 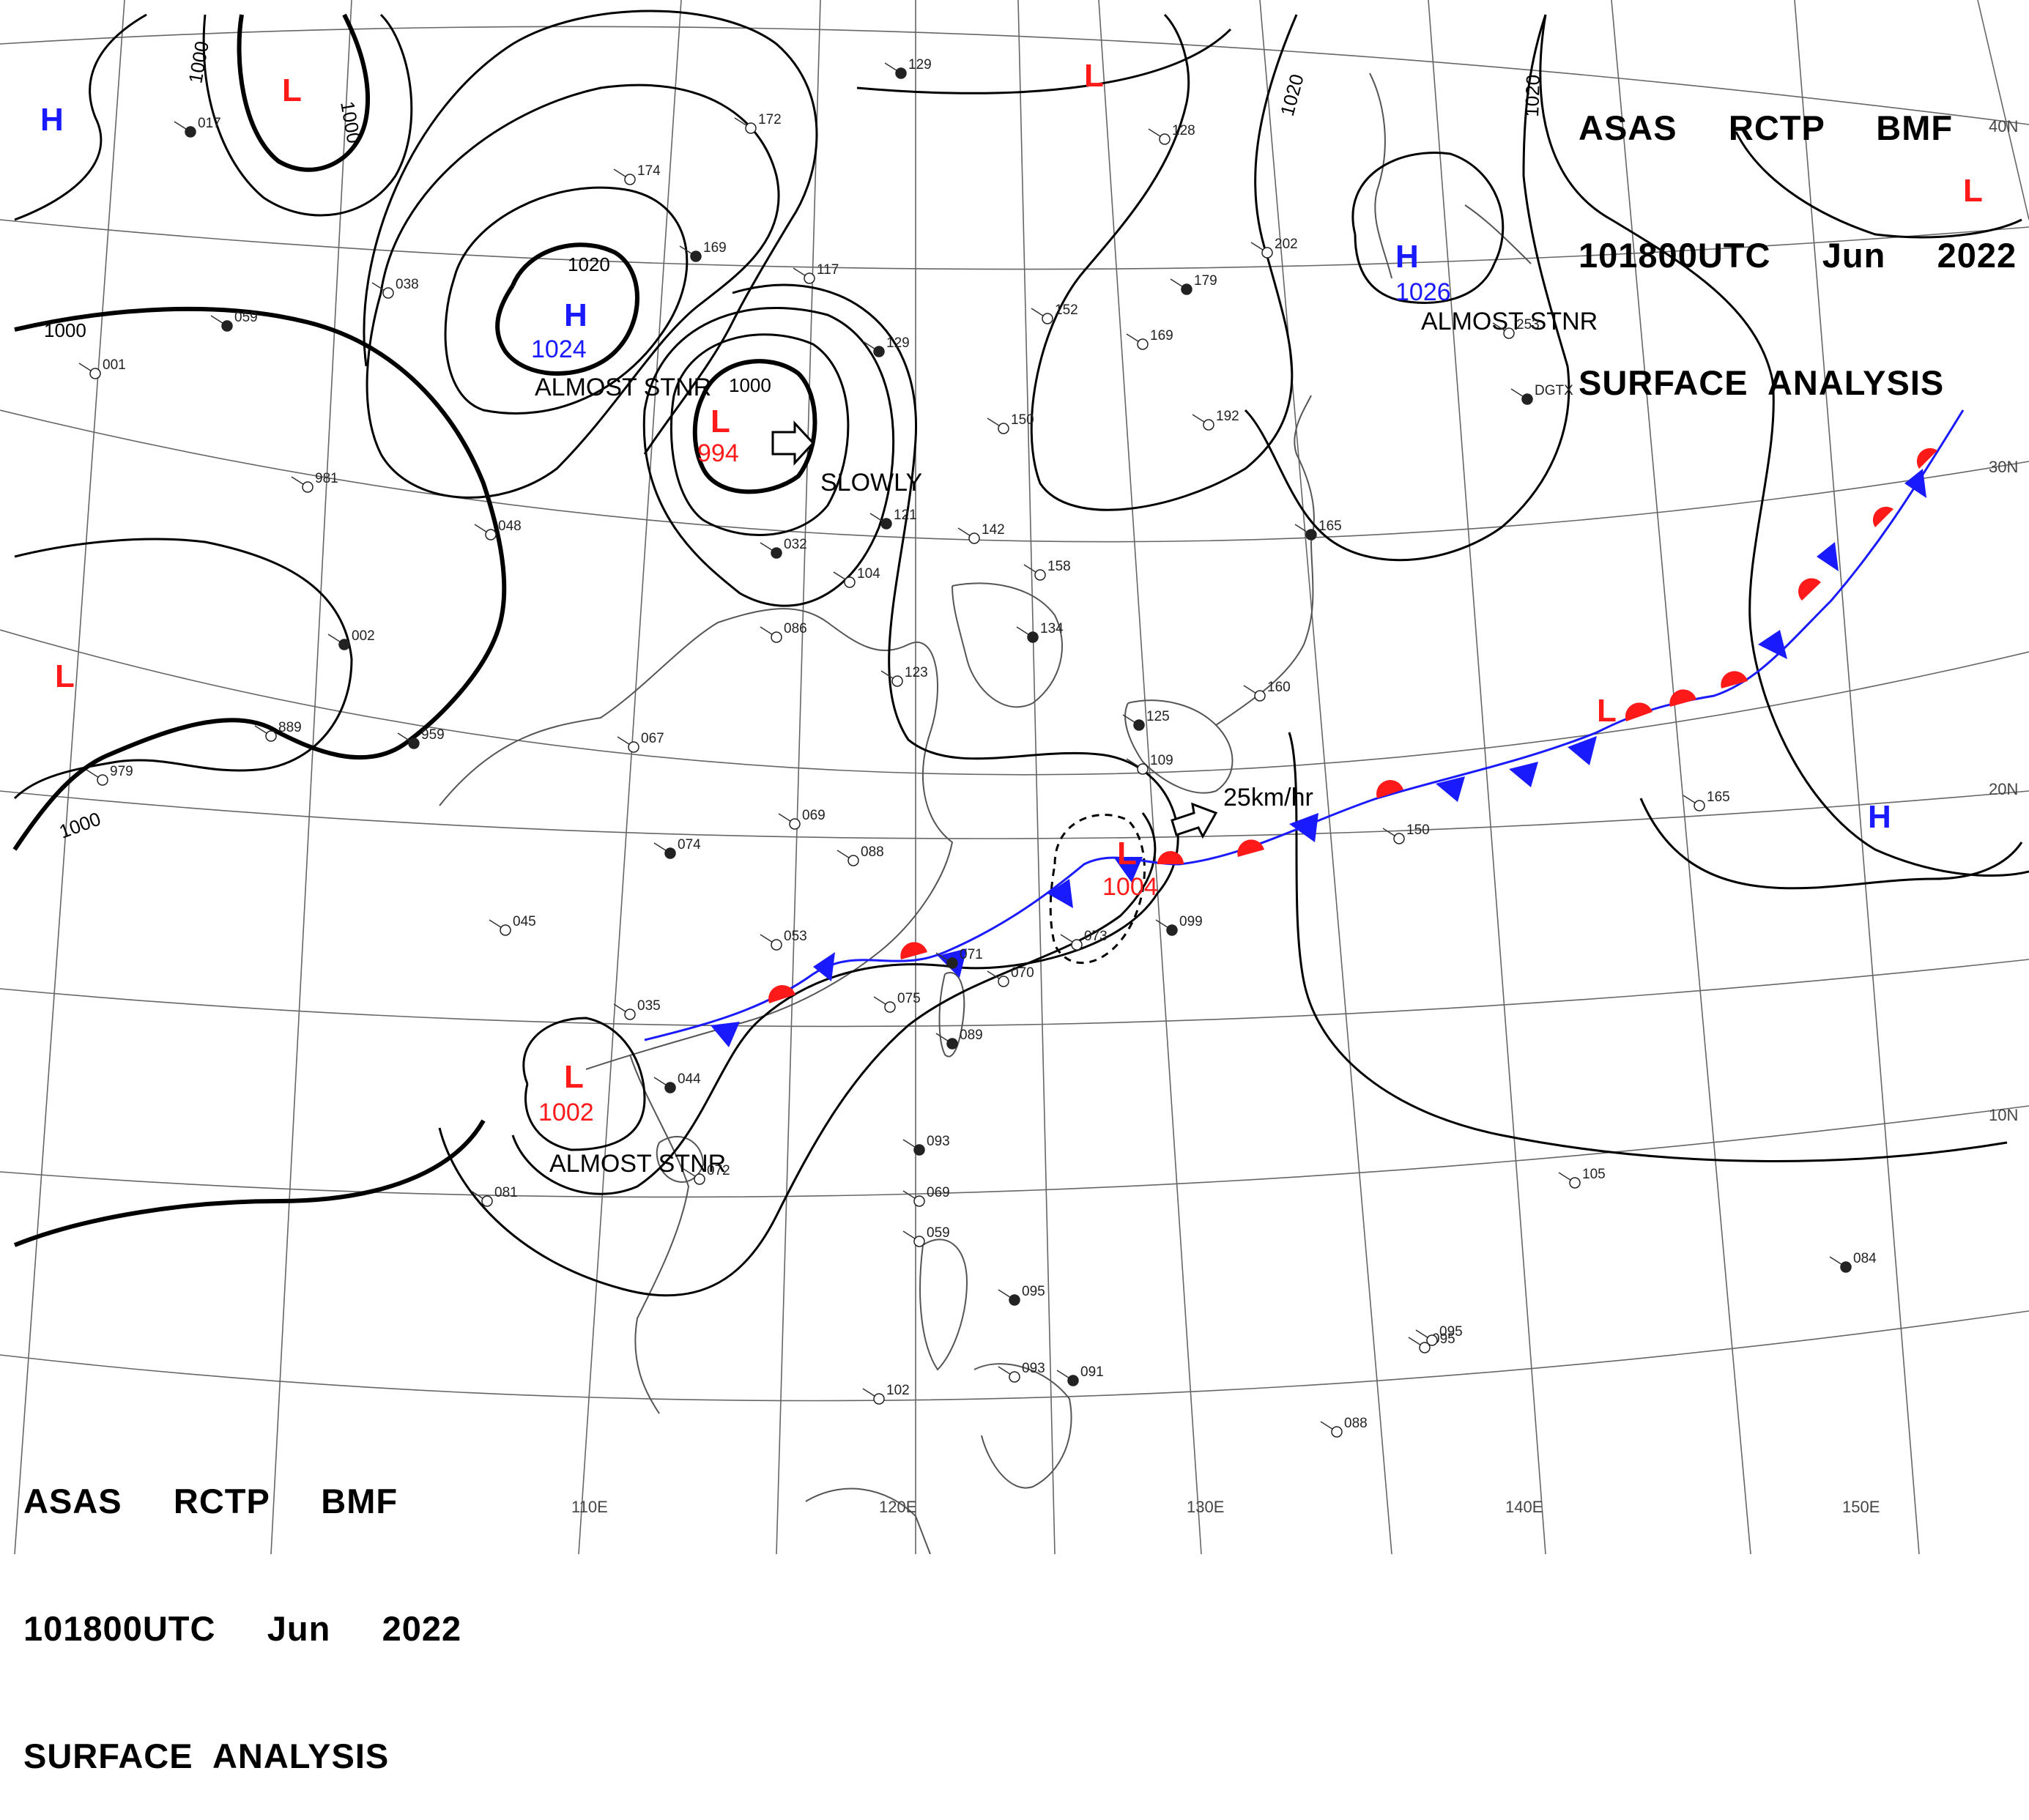 I want to click on station-plot: 134, so click(x=1040, y=632).